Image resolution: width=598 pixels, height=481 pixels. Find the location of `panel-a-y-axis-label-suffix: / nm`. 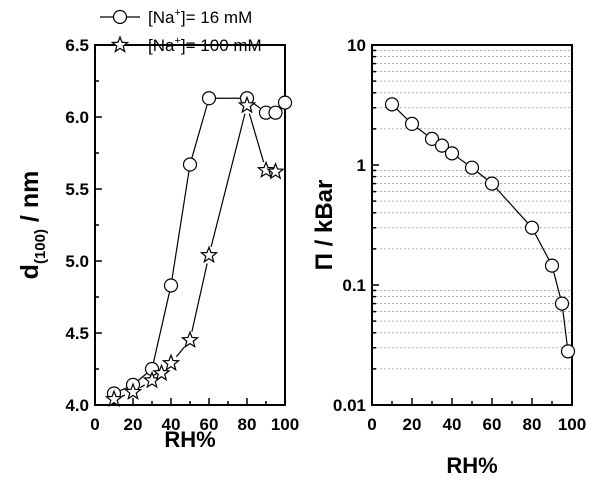

panel-a-y-axis-label-suffix: / nm is located at coordinates (30, 200).